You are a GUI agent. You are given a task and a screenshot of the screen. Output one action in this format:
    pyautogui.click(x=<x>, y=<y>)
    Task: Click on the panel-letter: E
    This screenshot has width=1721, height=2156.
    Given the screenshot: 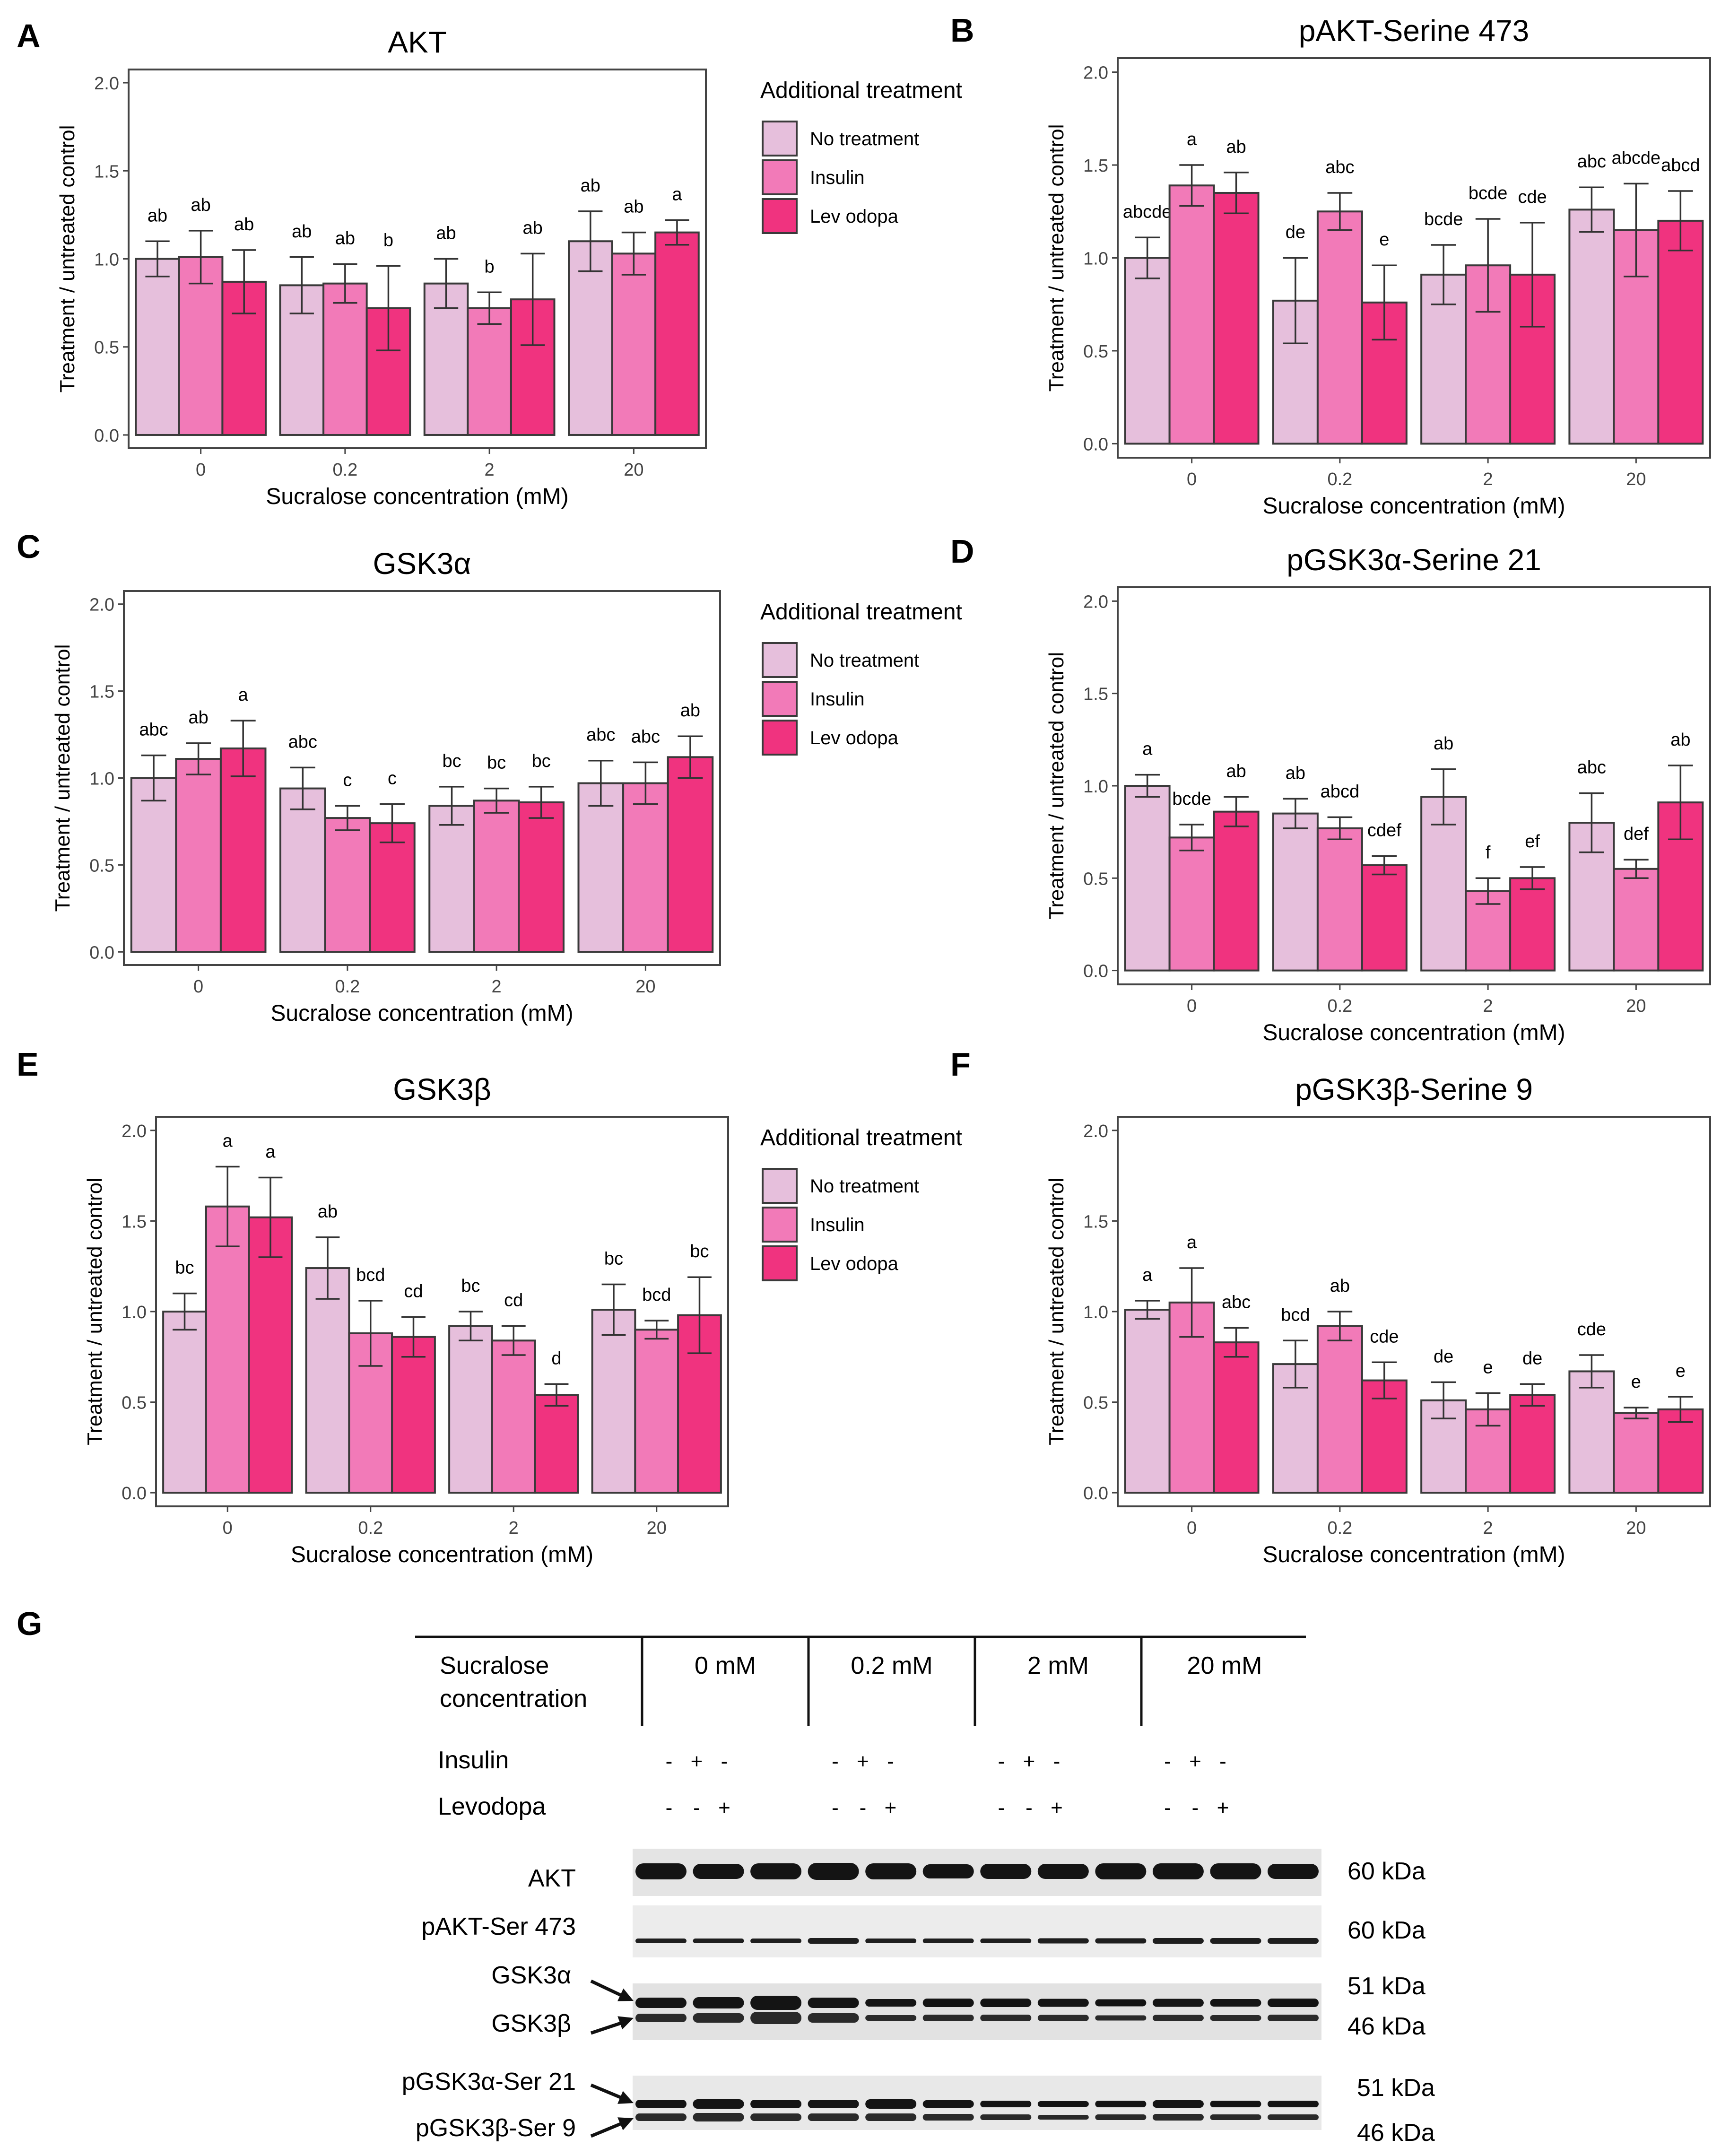 What is the action you would take?
    pyautogui.click(x=28, y=1064)
    